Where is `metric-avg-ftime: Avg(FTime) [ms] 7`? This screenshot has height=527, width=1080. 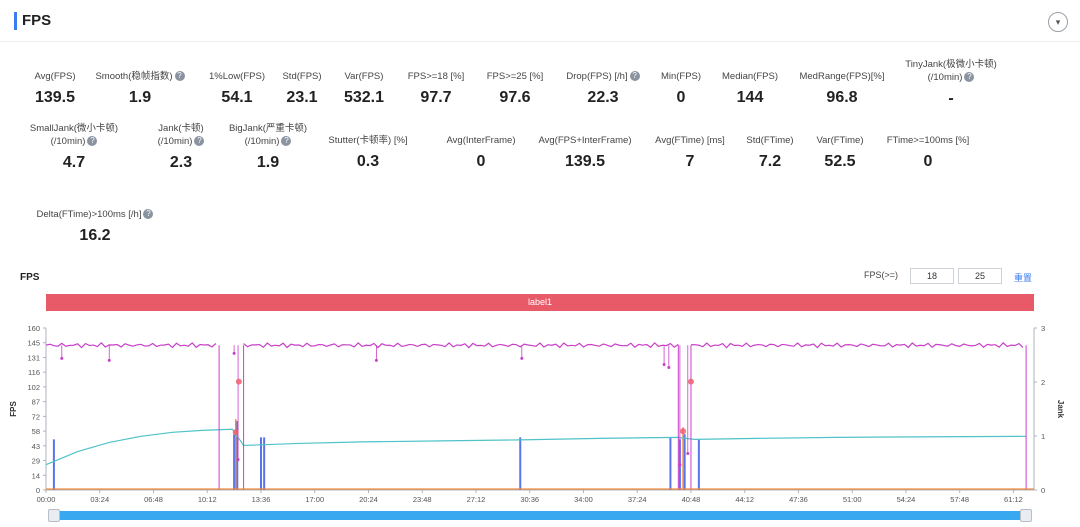
metric-avg-ftime: Avg(FTime) [ms] 7 is located at coordinates (690, 152).